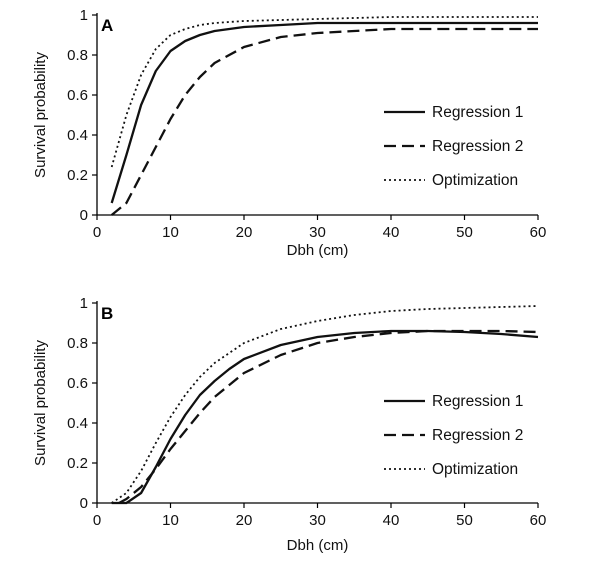  What do you see at coordinates (107, 25) in the screenshot?
I see `panel-letter: A` at bounding box center [107, 25].